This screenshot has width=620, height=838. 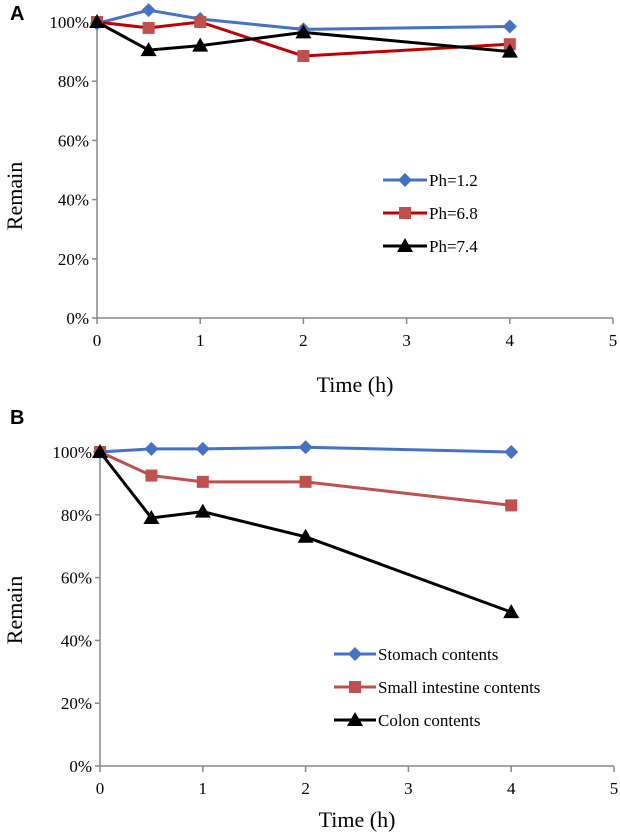 What do you see at coordinates (453, 213) in the screenshot?
I see `legend-label: Ph=6.8` at bounding box center [453, 213].